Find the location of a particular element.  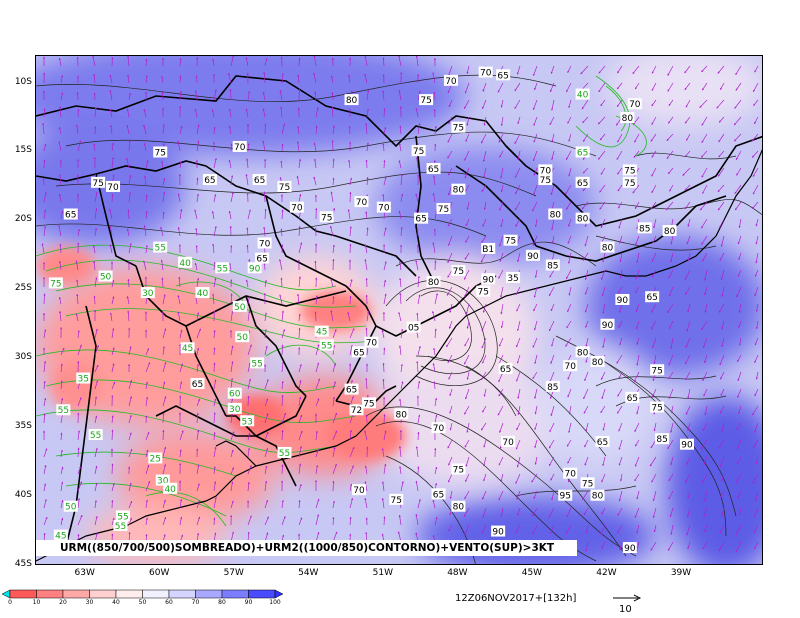

contour-label: 55 is located at coordinates (95, 435).